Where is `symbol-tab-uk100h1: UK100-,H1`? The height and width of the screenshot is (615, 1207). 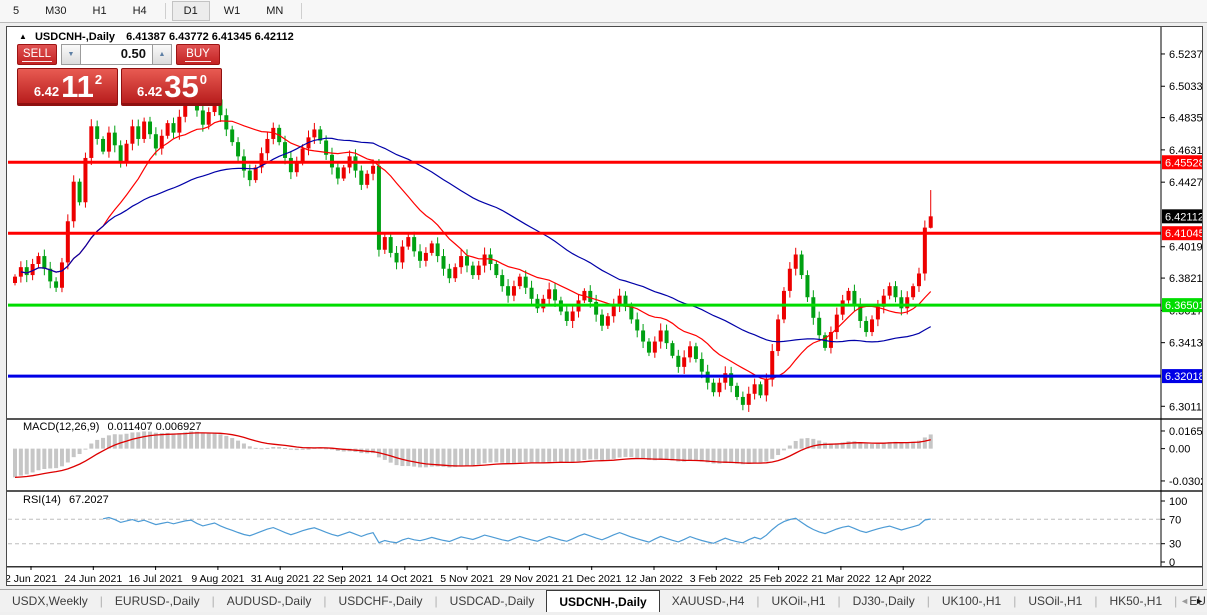 symbol-tab-uk100h1: UK100-,H1 is located at coordinates (971, 601).